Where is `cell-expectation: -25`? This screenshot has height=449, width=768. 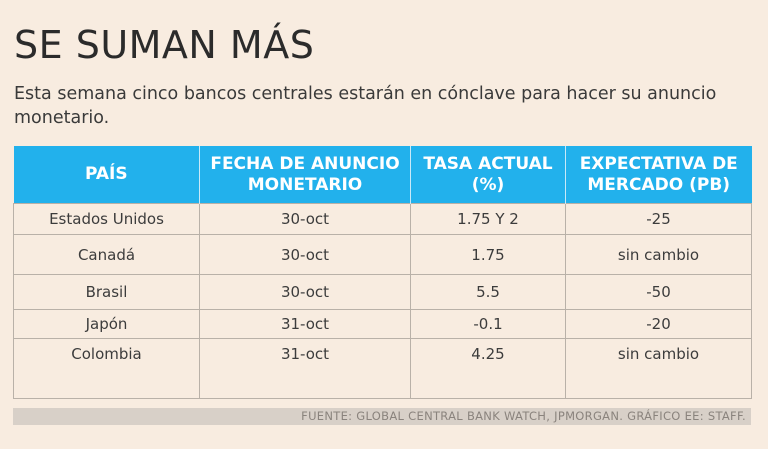
cell-expectation: -25 is located at coordinates (658, 219).